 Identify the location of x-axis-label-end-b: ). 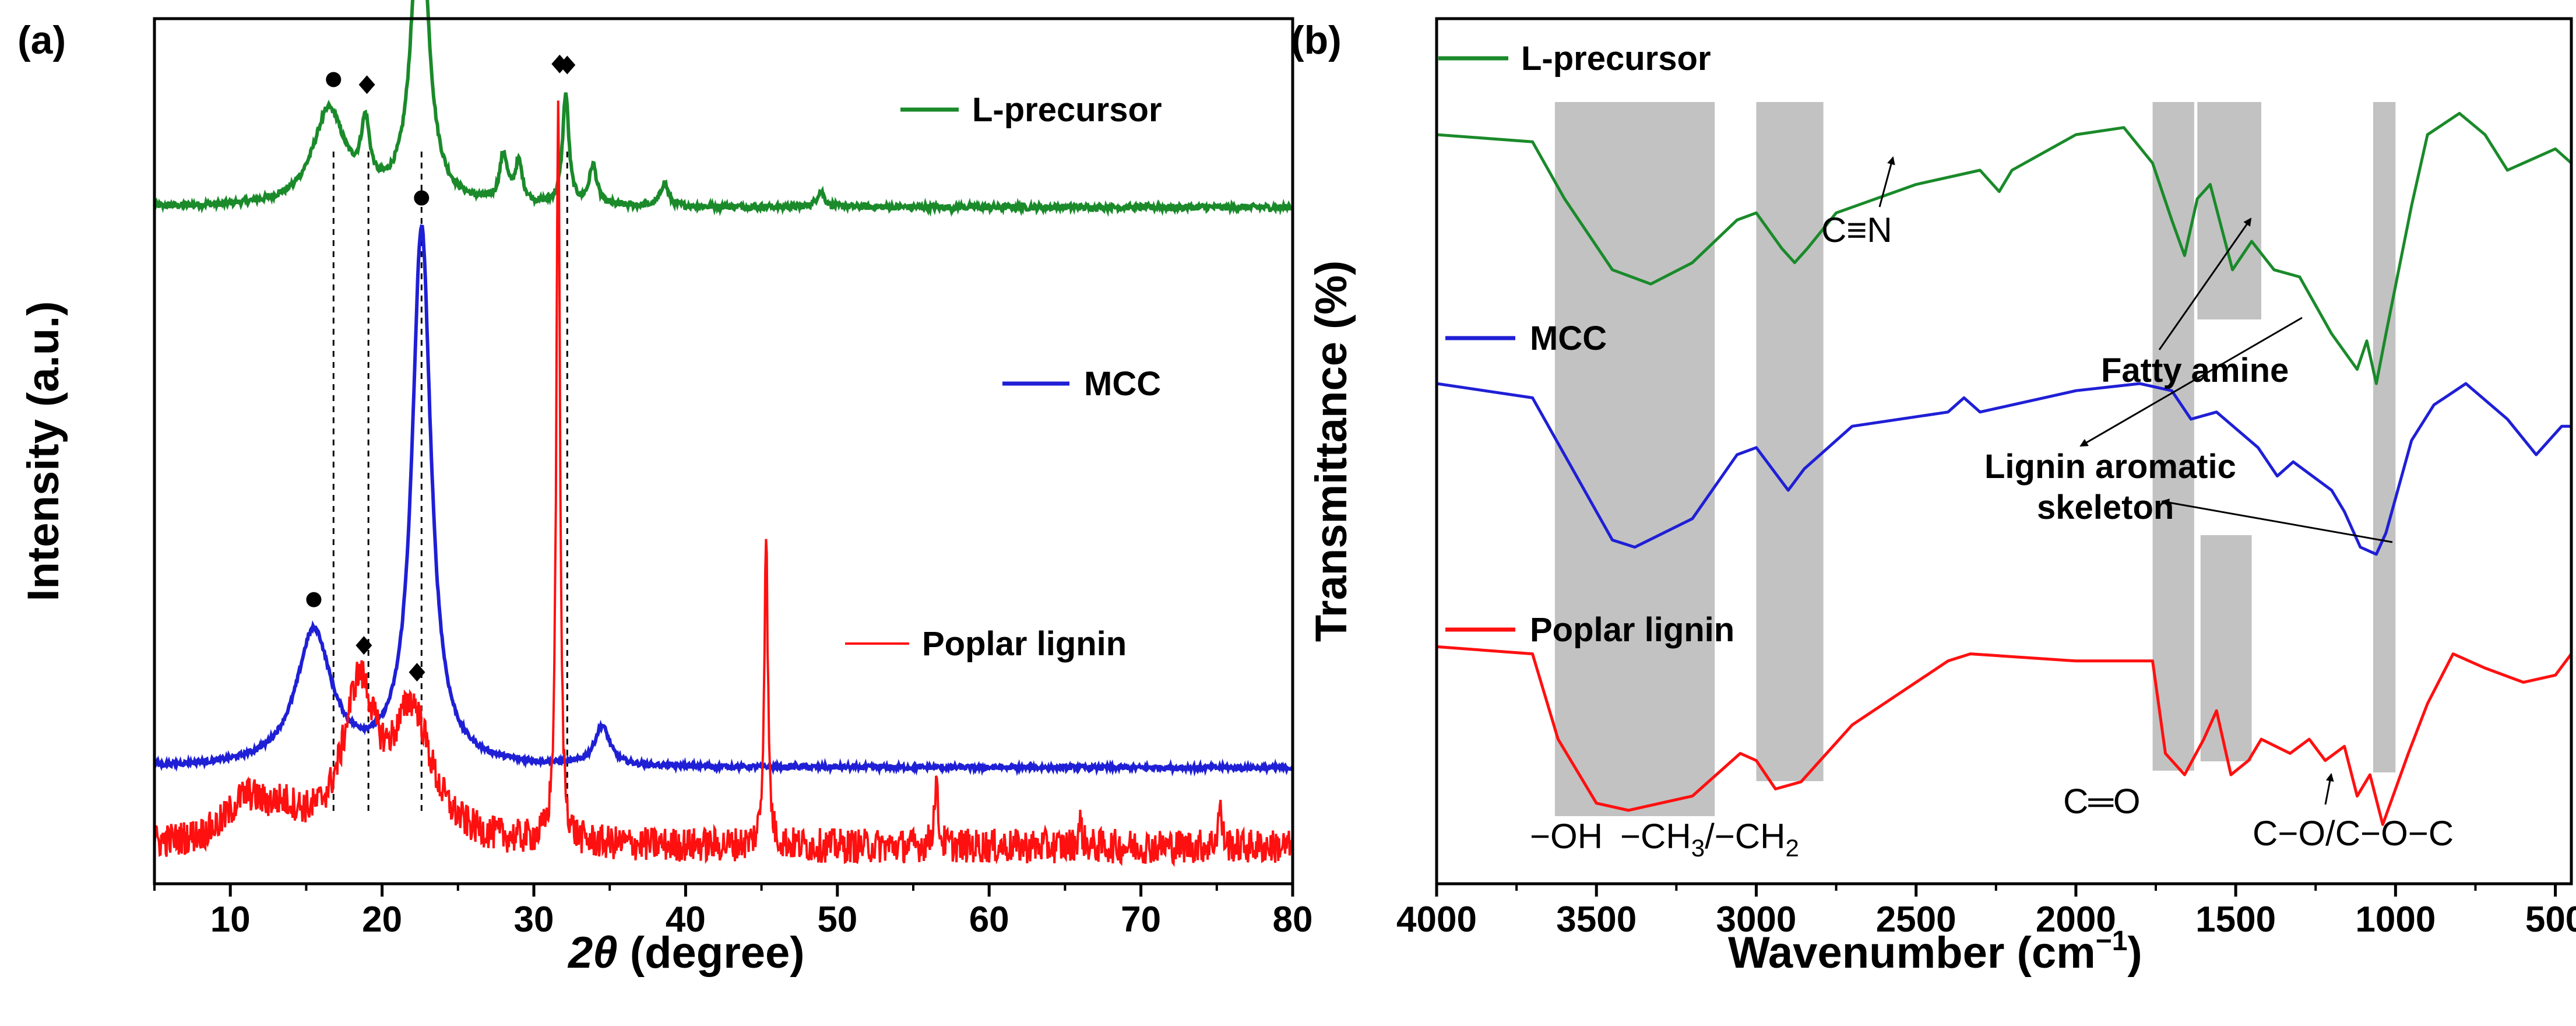
(2135, 953).